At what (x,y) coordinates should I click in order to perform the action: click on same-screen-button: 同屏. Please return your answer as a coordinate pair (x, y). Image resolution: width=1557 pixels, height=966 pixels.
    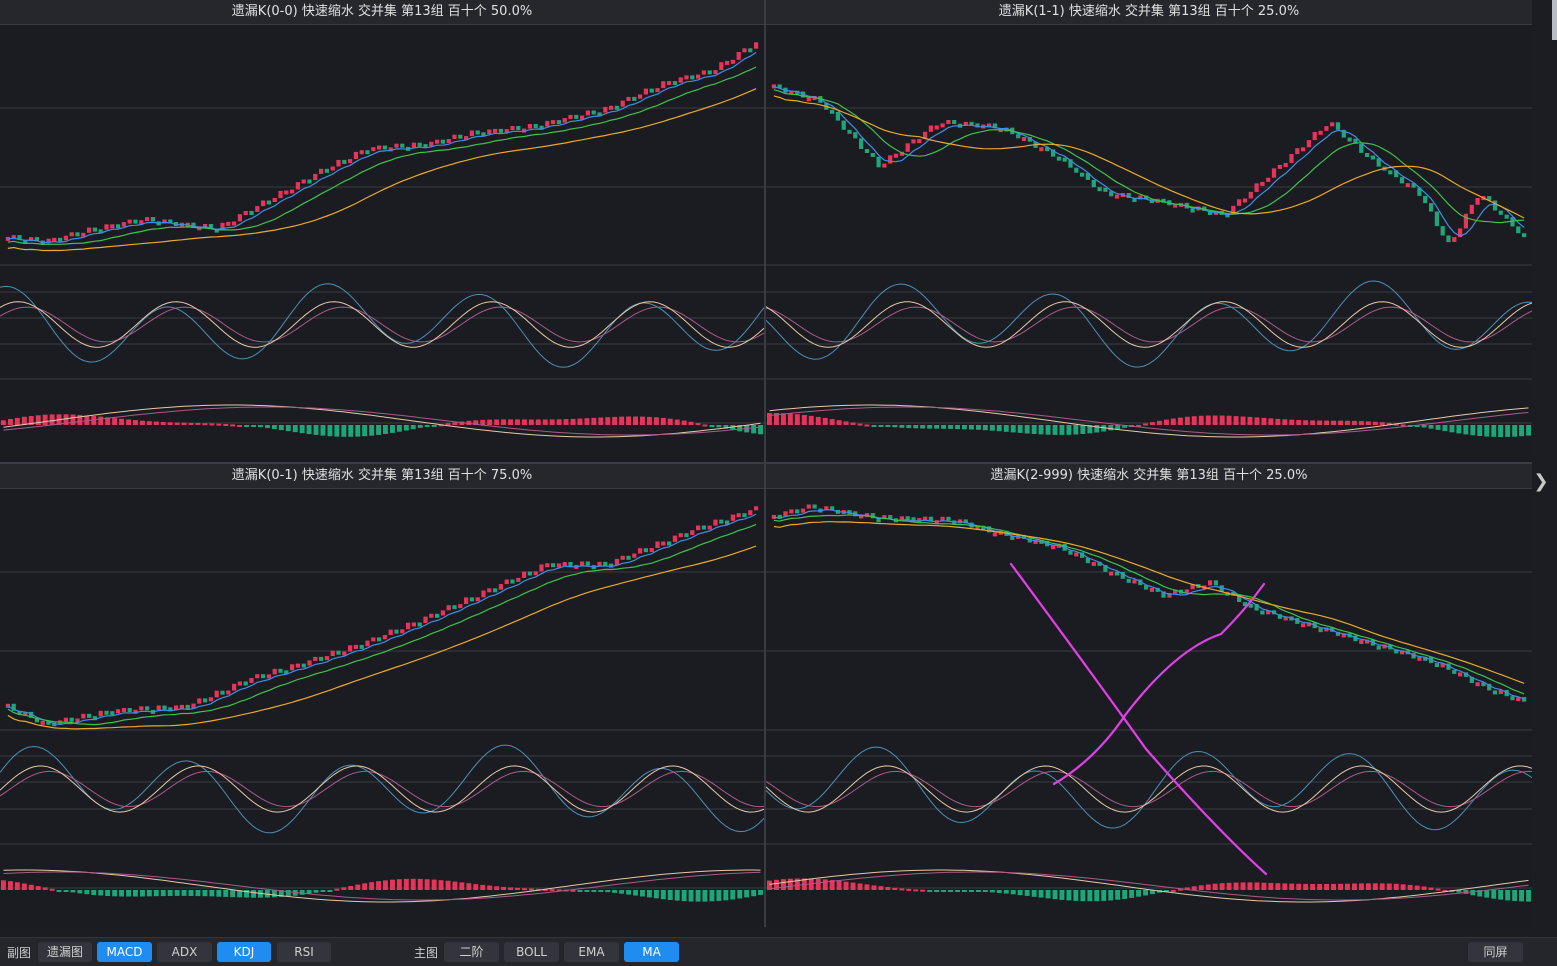
    Looking at the image, I should click on (1495, 952).